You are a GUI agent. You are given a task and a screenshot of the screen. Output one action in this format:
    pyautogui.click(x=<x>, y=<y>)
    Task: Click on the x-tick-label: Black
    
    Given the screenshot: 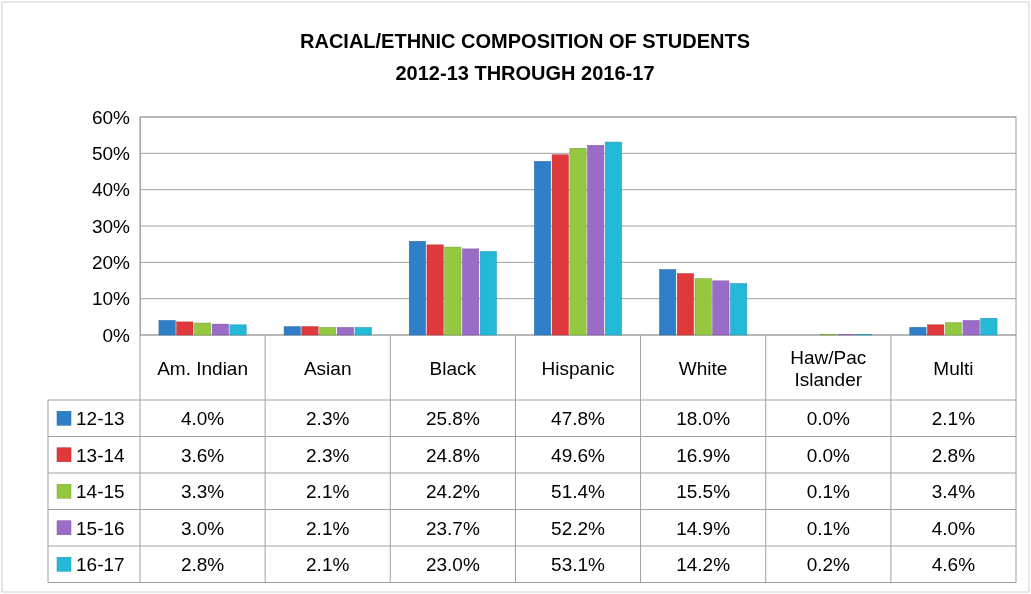 What is the action you would take?
    pyautogui.click(x=453, y=368)
    